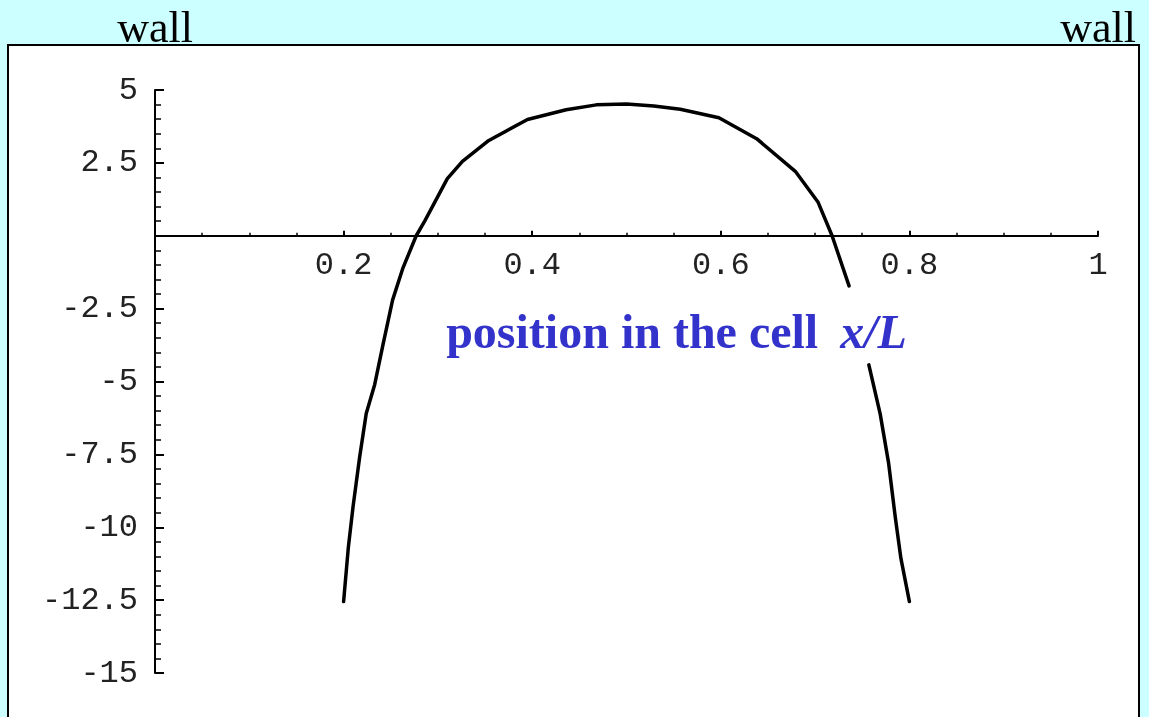 This screenshot has height=717, width=1149. Describe the element at coordinates (89, 600) in the screenshot. I see `y-tick-label: -12.5` at that location.